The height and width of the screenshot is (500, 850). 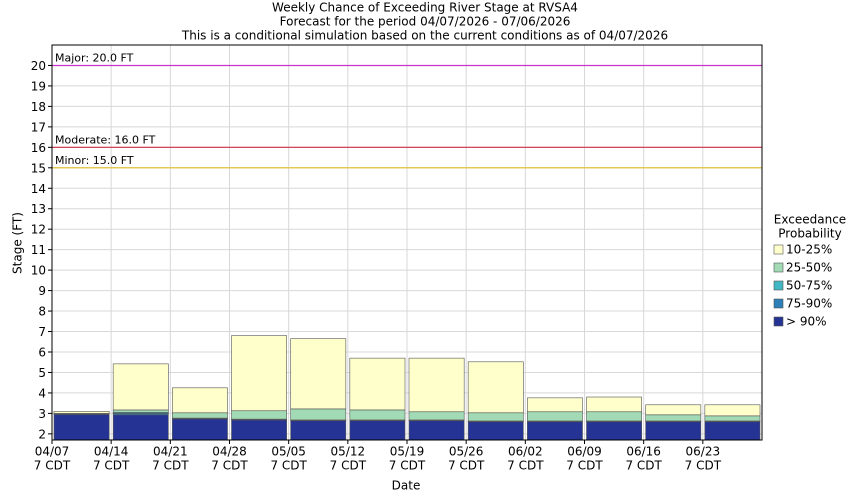 I want to click on legend-label: 75-90%, so click(x=809, y=304).